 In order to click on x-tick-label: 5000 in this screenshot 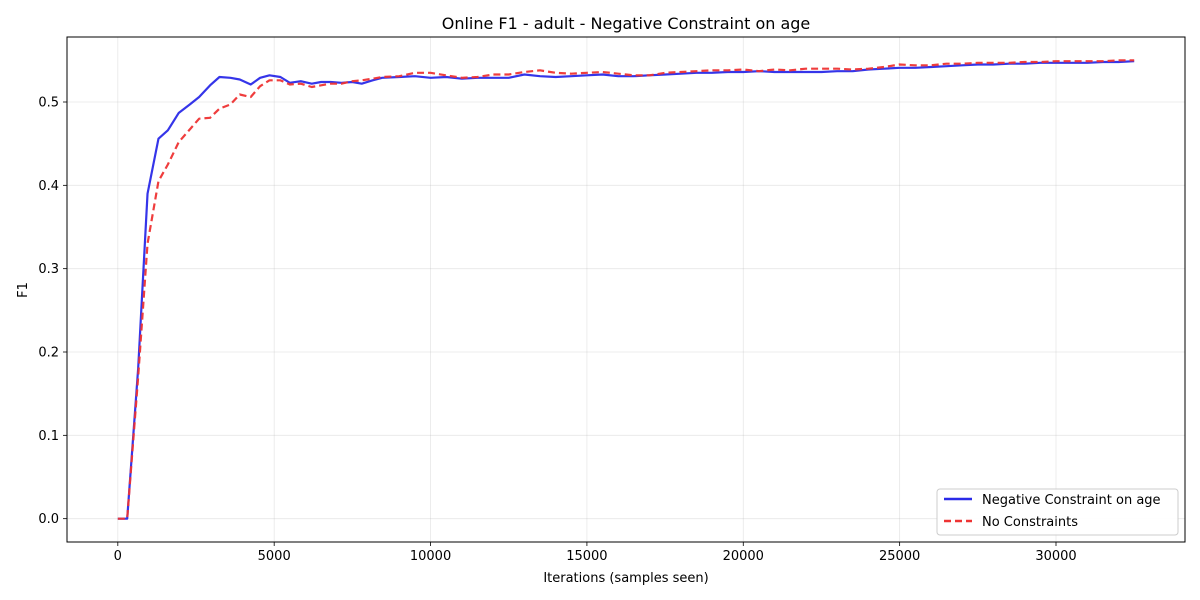, I will do `click(274, 556)`.